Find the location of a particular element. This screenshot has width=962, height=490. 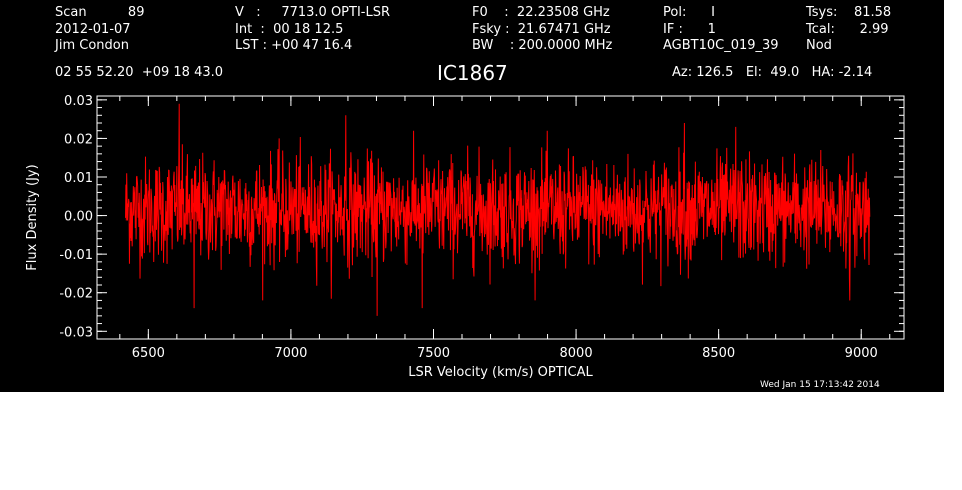

header-coordinates: 02 55 52.20 +09 18 43.0 is located at coordinates (139, 72).